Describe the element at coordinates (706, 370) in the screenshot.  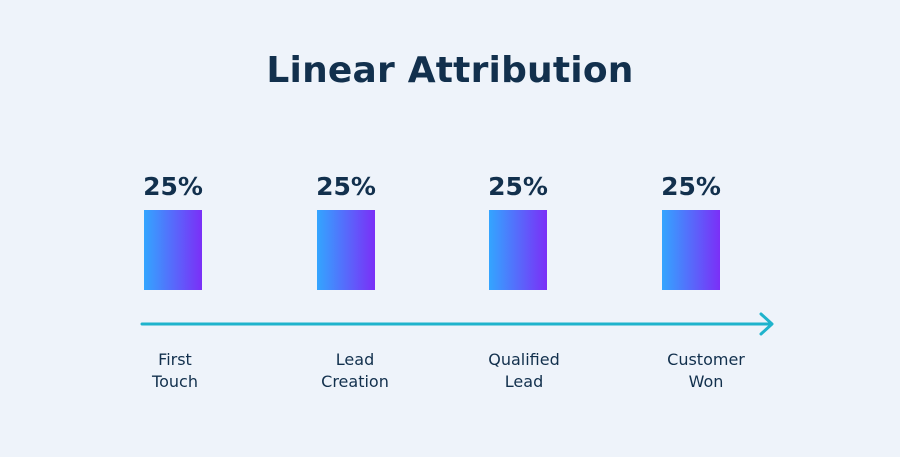
I see `category-label-4: Customer Won` at that location.